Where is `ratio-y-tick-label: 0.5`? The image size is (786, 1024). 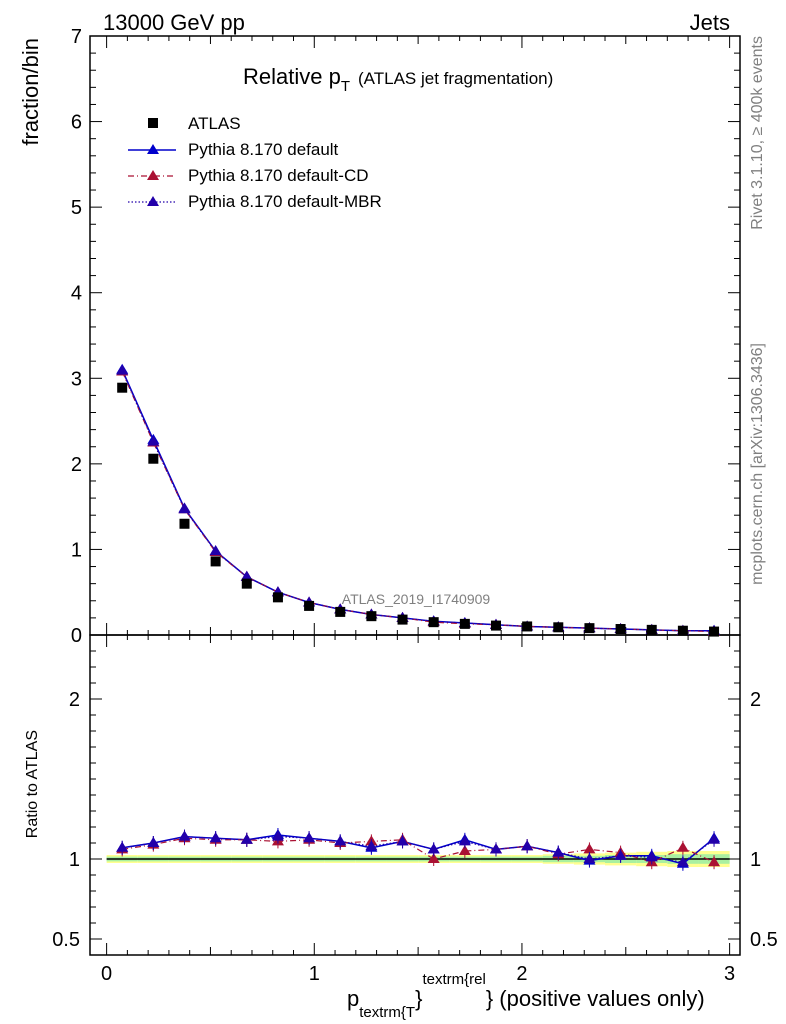 ratio-y-tick-label: 0.5 is located at coordinates (66, 940).